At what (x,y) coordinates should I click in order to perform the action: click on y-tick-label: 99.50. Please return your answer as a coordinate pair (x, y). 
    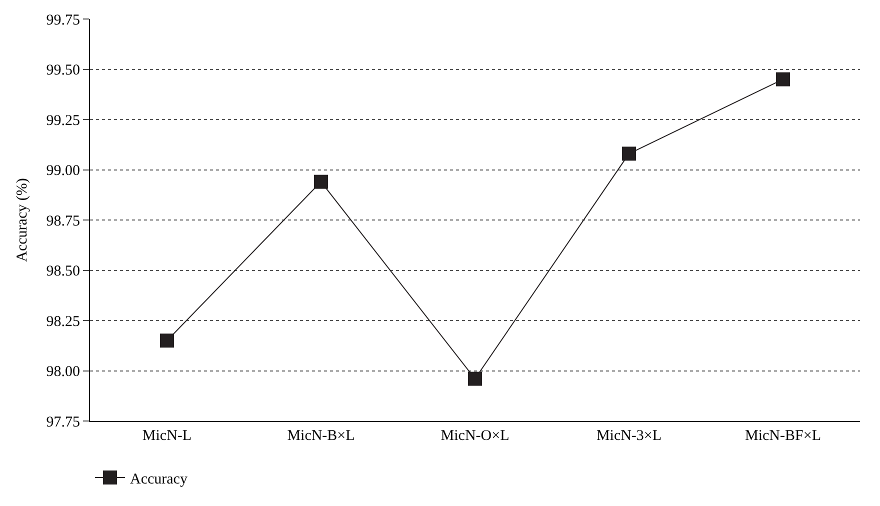
    Looking at the image, I should click on (63, 70).